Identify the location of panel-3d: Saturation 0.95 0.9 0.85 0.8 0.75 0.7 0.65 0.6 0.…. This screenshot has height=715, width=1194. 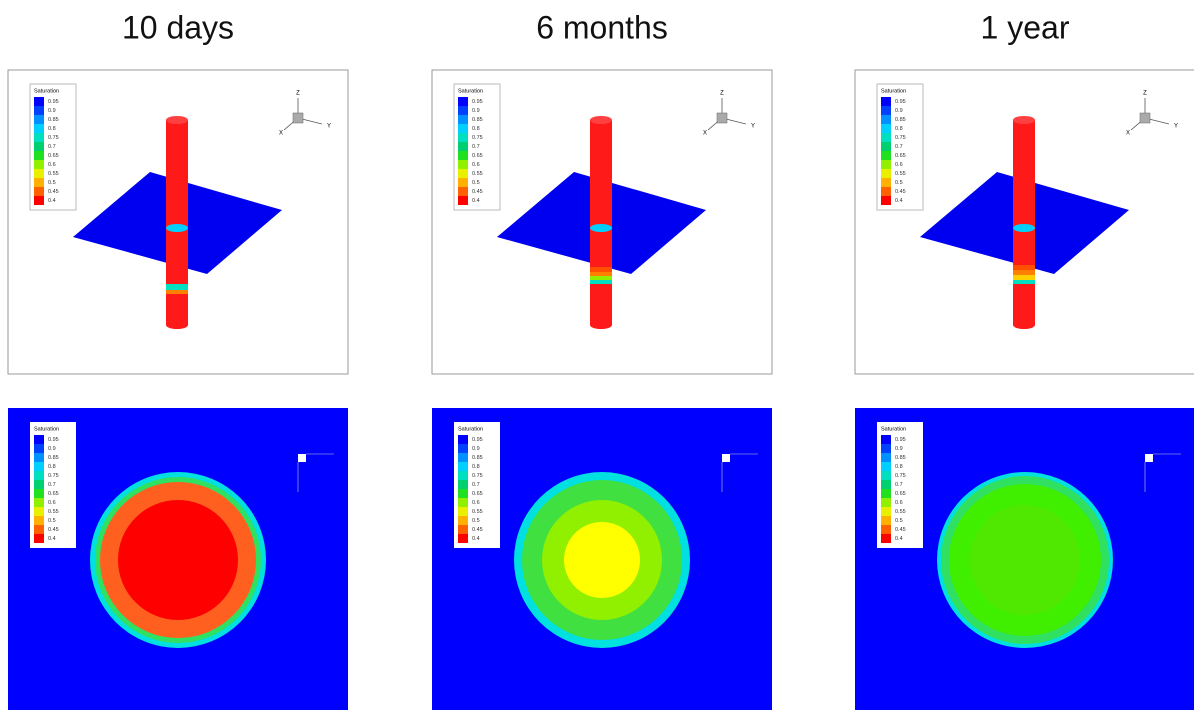
(1024, 222).